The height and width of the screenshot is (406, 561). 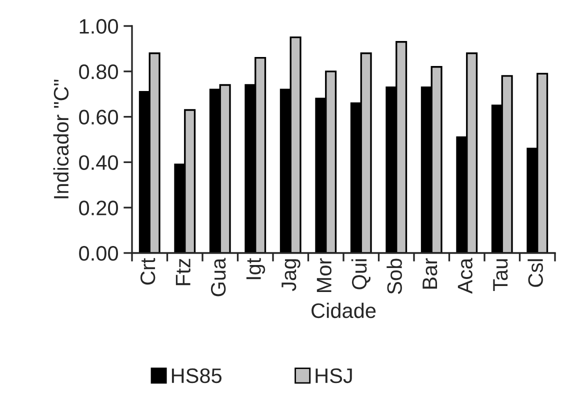 I want to click on x-axis-title: Cidade, so click(x=344, y=310).